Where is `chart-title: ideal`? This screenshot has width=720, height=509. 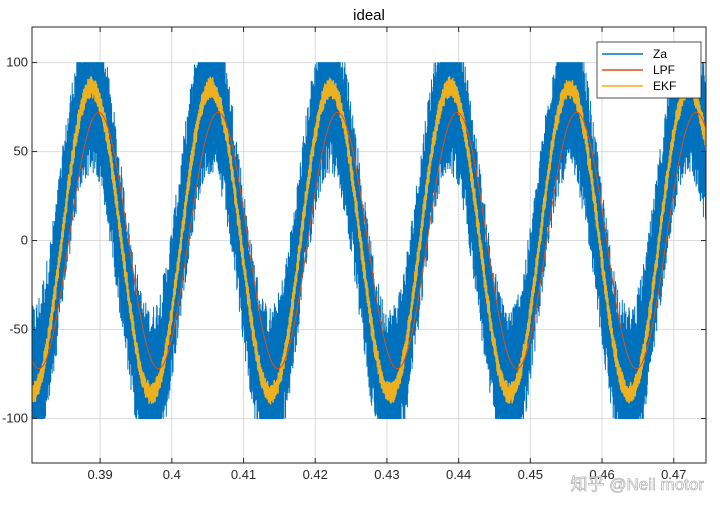 chart-title: ideal is located at coordinates (369, 15).